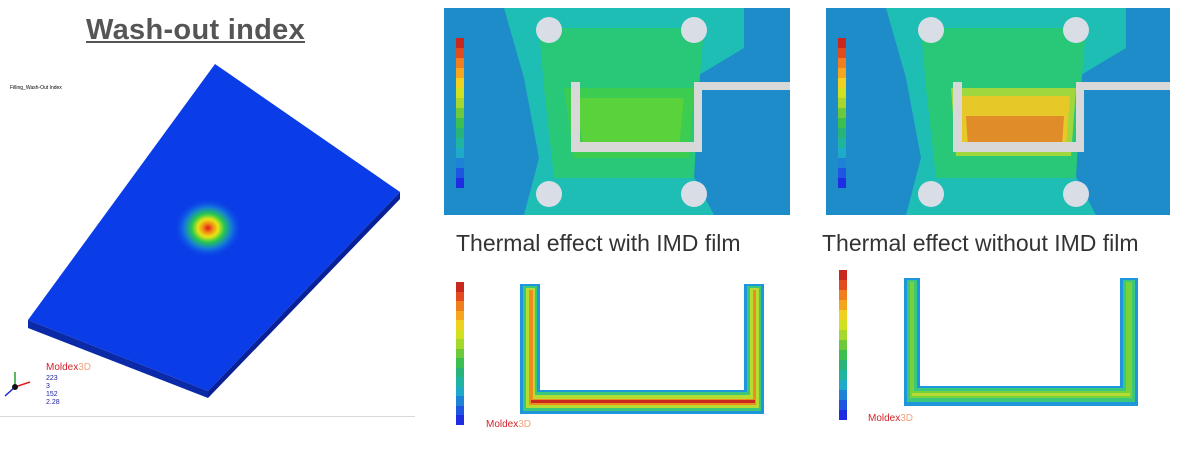  Describe the element at coordinates (36, 88) in the screenshot. I see `result-label: Filling_Wash-Out Index` at that location.